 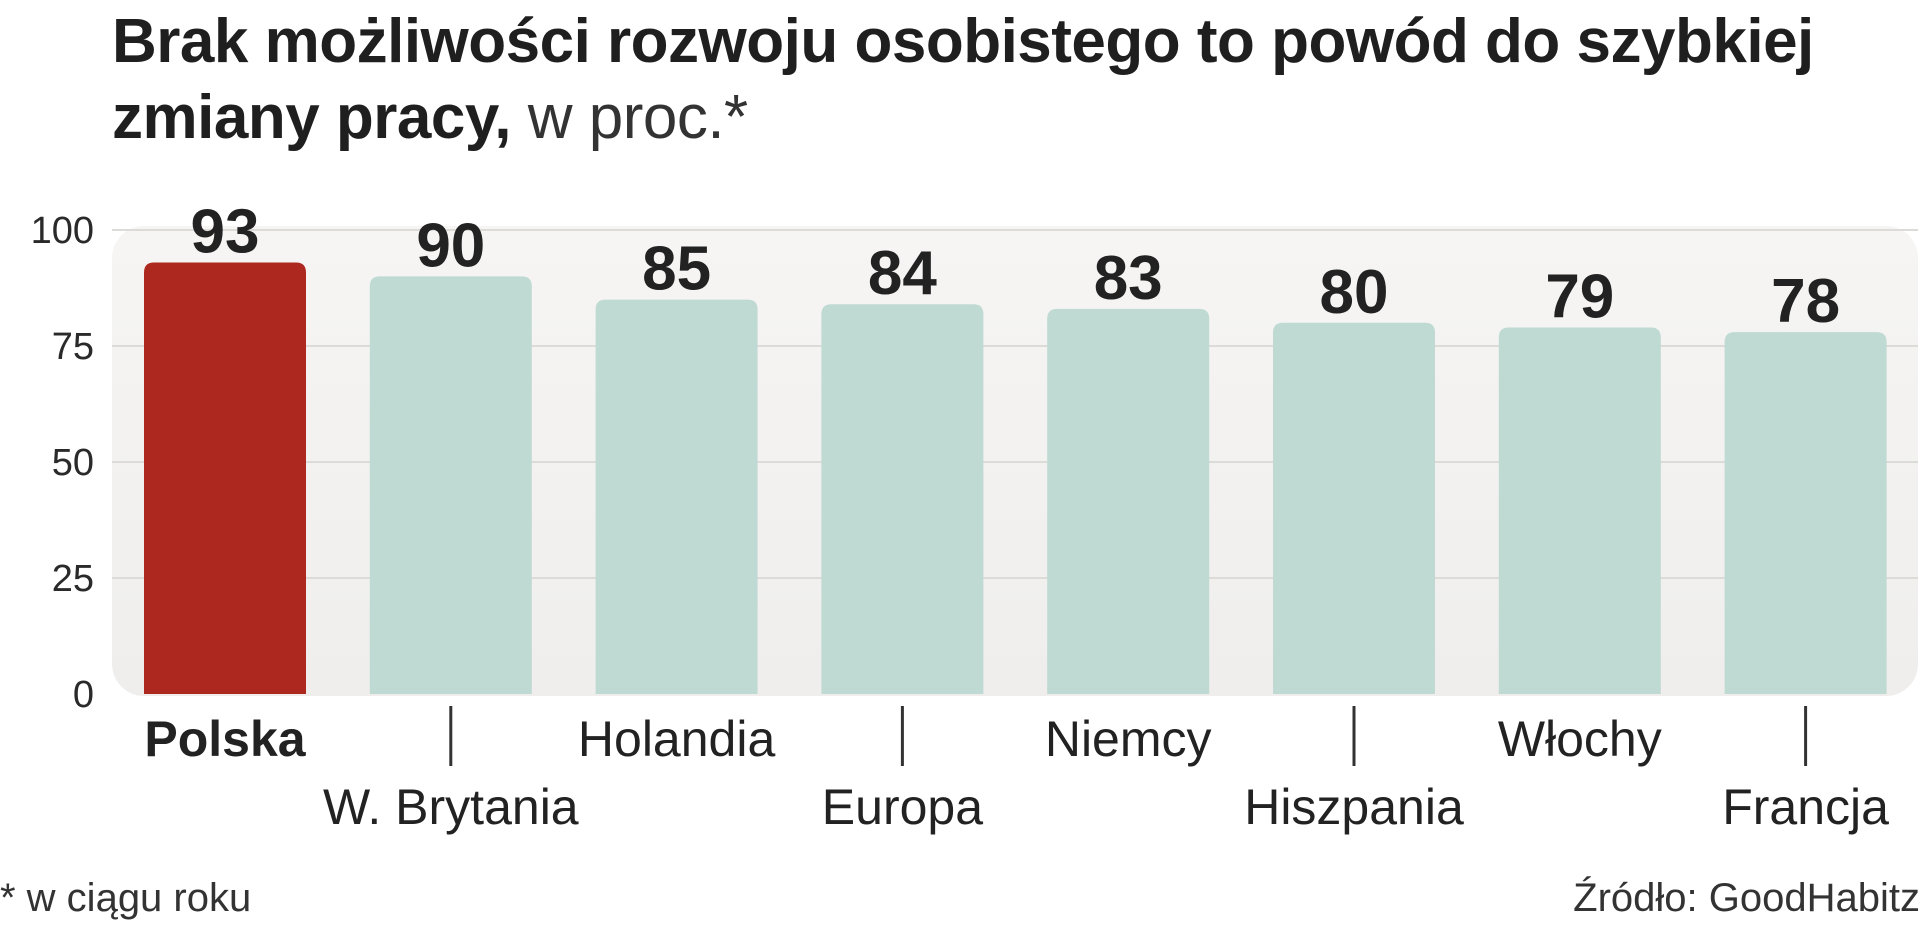 I want to click on value-label: 90, so click(x=450, y=245).